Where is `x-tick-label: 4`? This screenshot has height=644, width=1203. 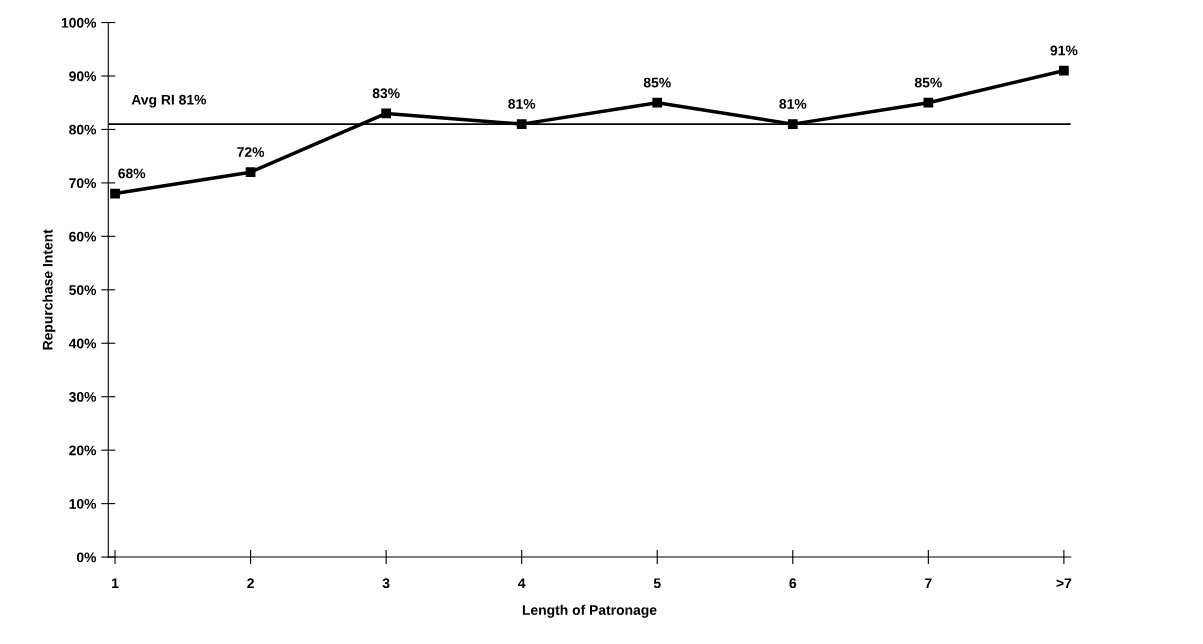 x-tick-label: 4 is located at coordinates (522, 583).